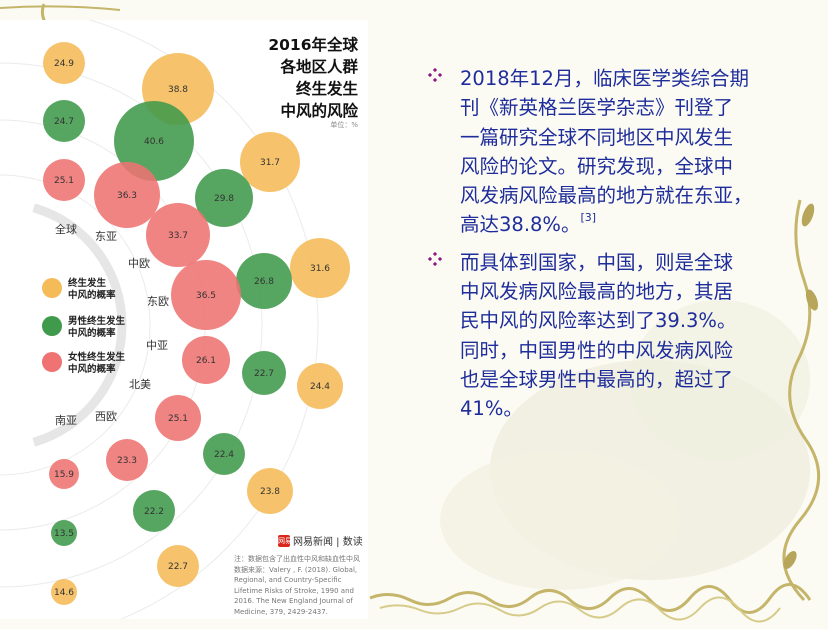 The image size is (828, 629). What do you see at coordinates (319, 111) in the screenshot?
I see `title-line: 中风的风险` at bounding box center [319, 111].